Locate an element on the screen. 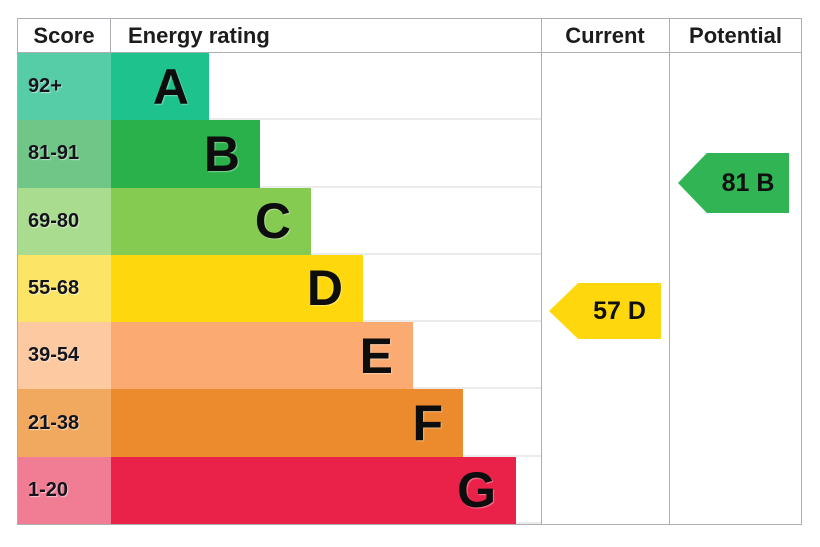 This screenshot has height=547, width=820. score-cell: 81-91 is located at coordinates (64, 154).